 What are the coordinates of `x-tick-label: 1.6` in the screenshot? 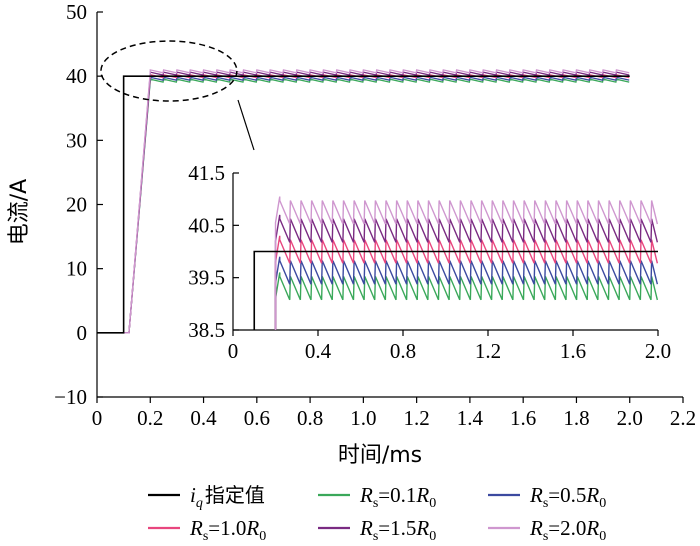 It's located at (523, 418).